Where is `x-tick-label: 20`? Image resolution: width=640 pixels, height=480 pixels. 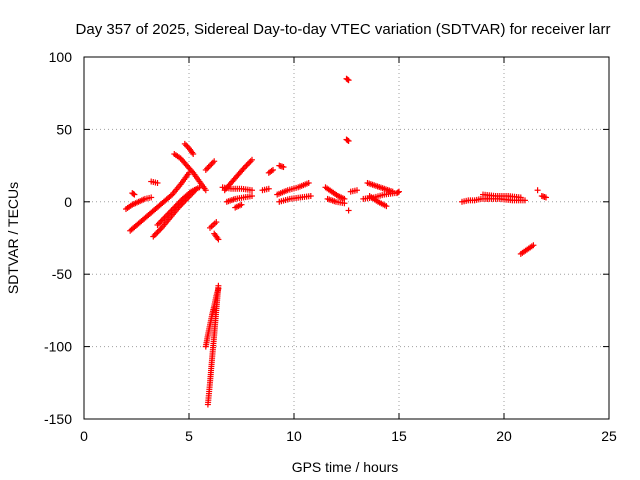 x-tick-label: 20 is located at coordinates (504, 436).